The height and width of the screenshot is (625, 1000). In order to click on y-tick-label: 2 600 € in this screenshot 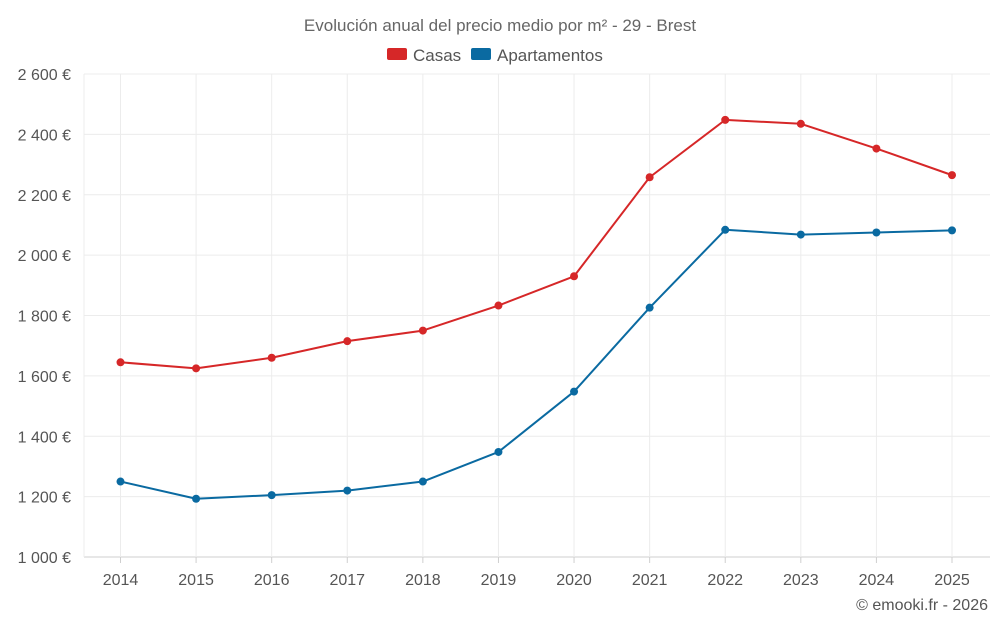, I will do `click(44, 75)`.